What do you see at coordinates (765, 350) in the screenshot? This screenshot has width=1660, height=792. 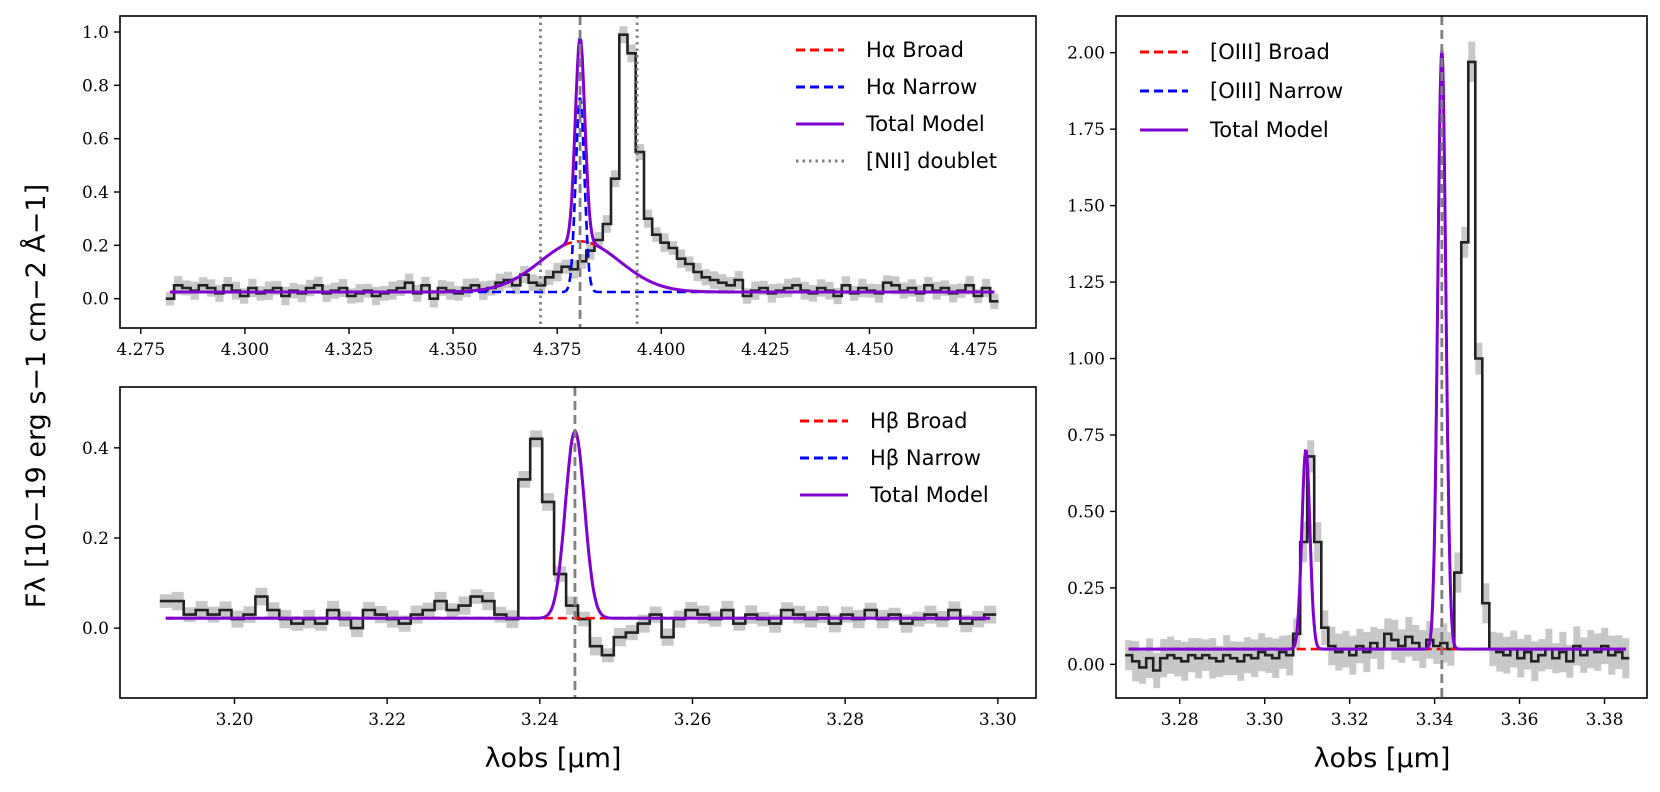 I see `halpha-xtick-label: 4.425` at bounding box center [765, 350].